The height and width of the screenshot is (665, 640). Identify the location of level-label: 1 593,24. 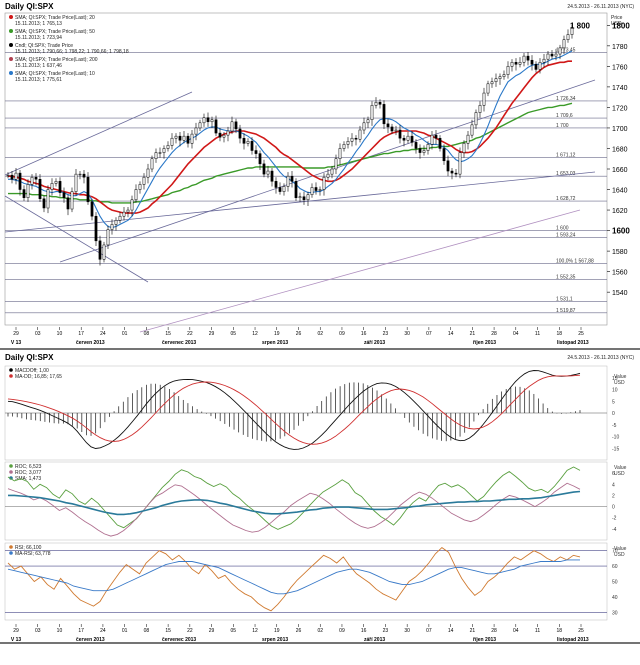
(566, 236).